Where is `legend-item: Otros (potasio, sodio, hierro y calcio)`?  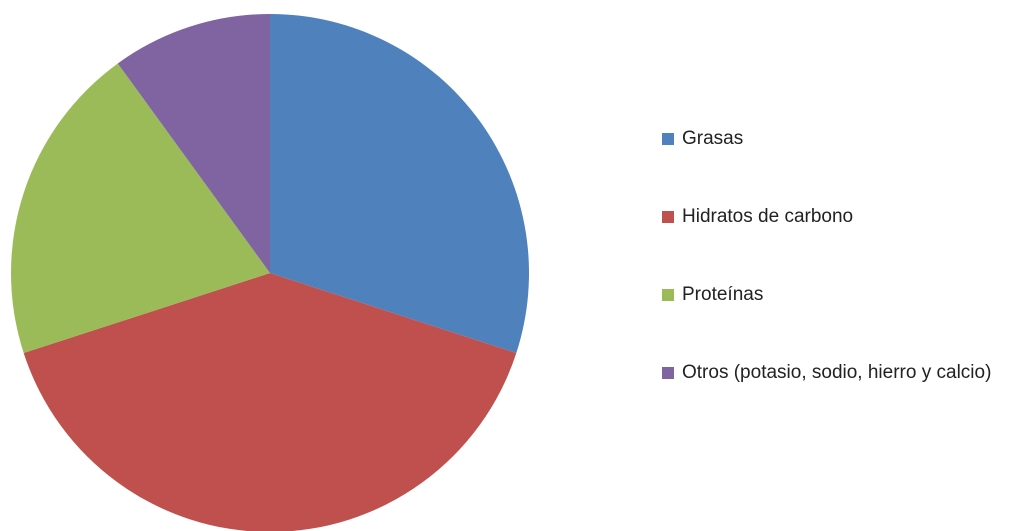
legend-item: Otros (potasio, sodio, hierro y calcio) is located at coordinates (832, 373).